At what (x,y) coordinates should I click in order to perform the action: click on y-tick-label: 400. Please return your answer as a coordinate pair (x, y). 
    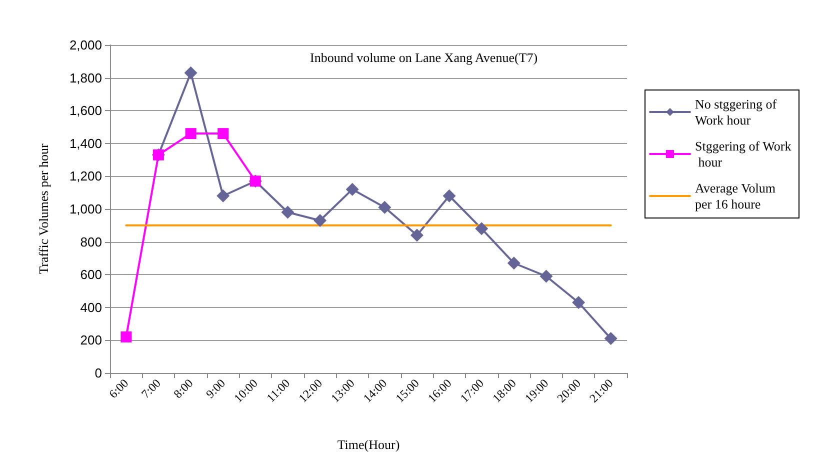
    Looking at the image, I should click on (91, 307).